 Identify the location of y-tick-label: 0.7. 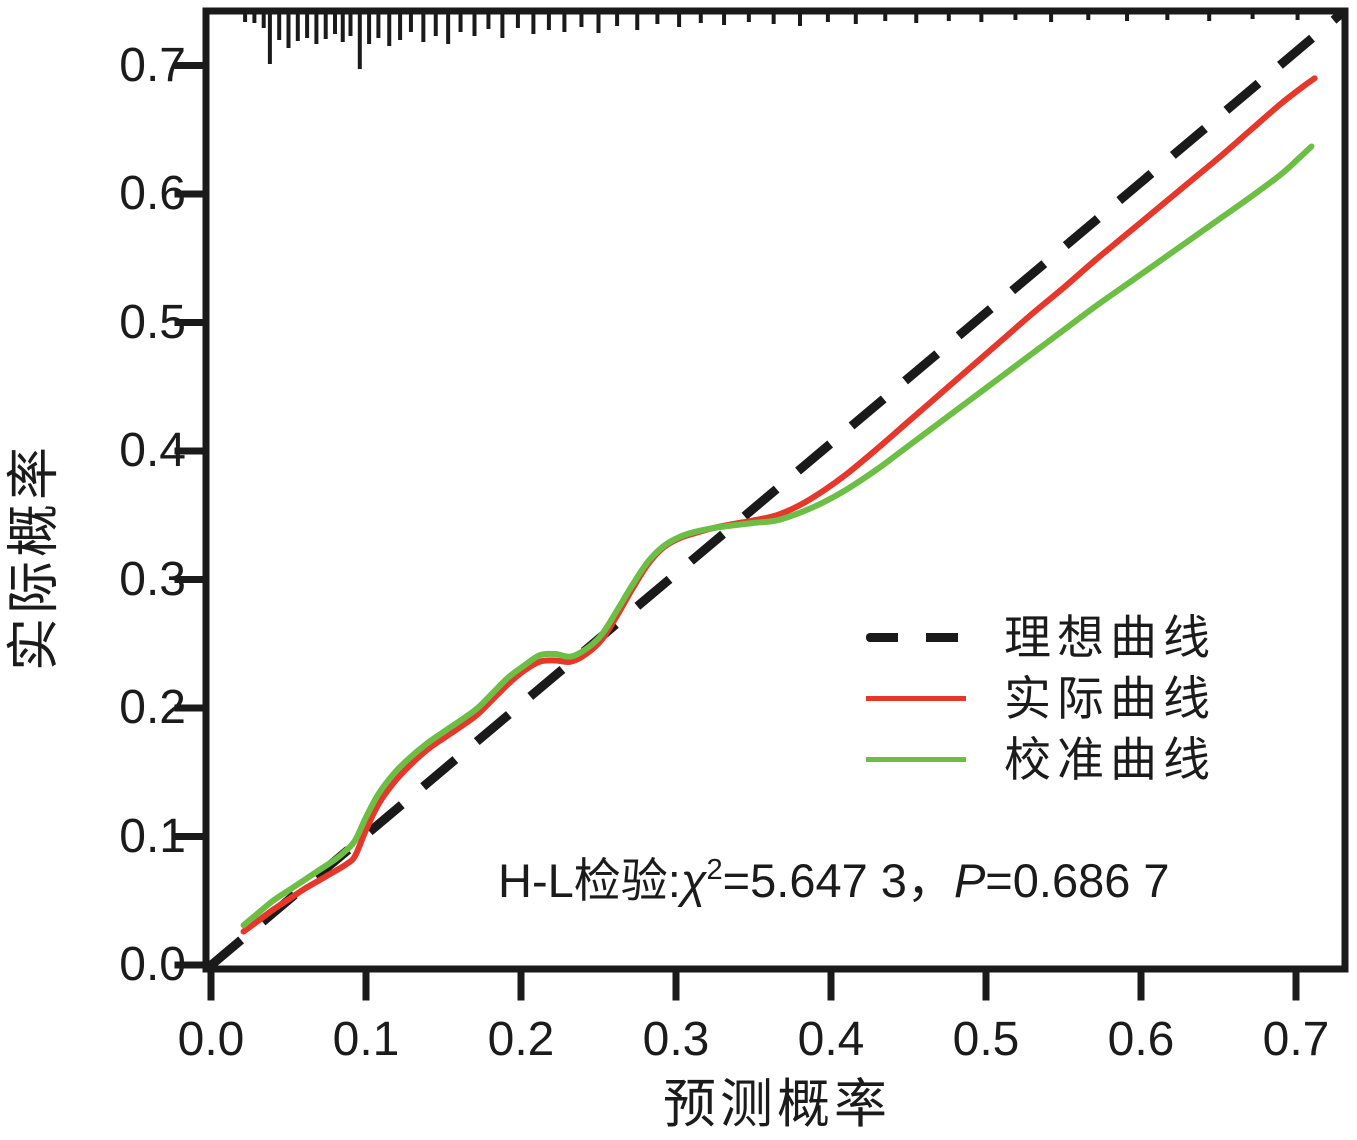
(152, 65).